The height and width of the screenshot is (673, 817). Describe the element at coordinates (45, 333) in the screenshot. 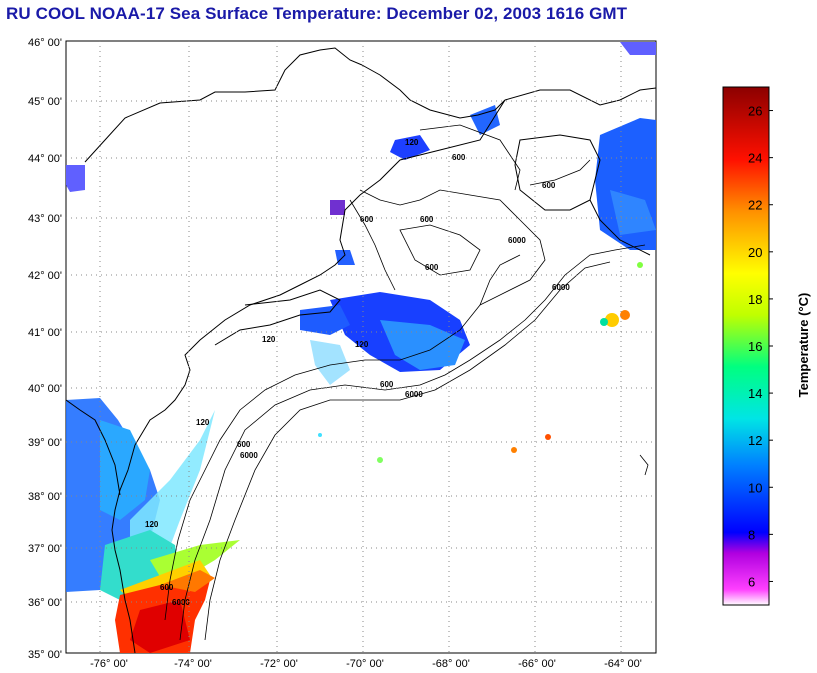

I see `lat-label: 41° 00'` at that location.